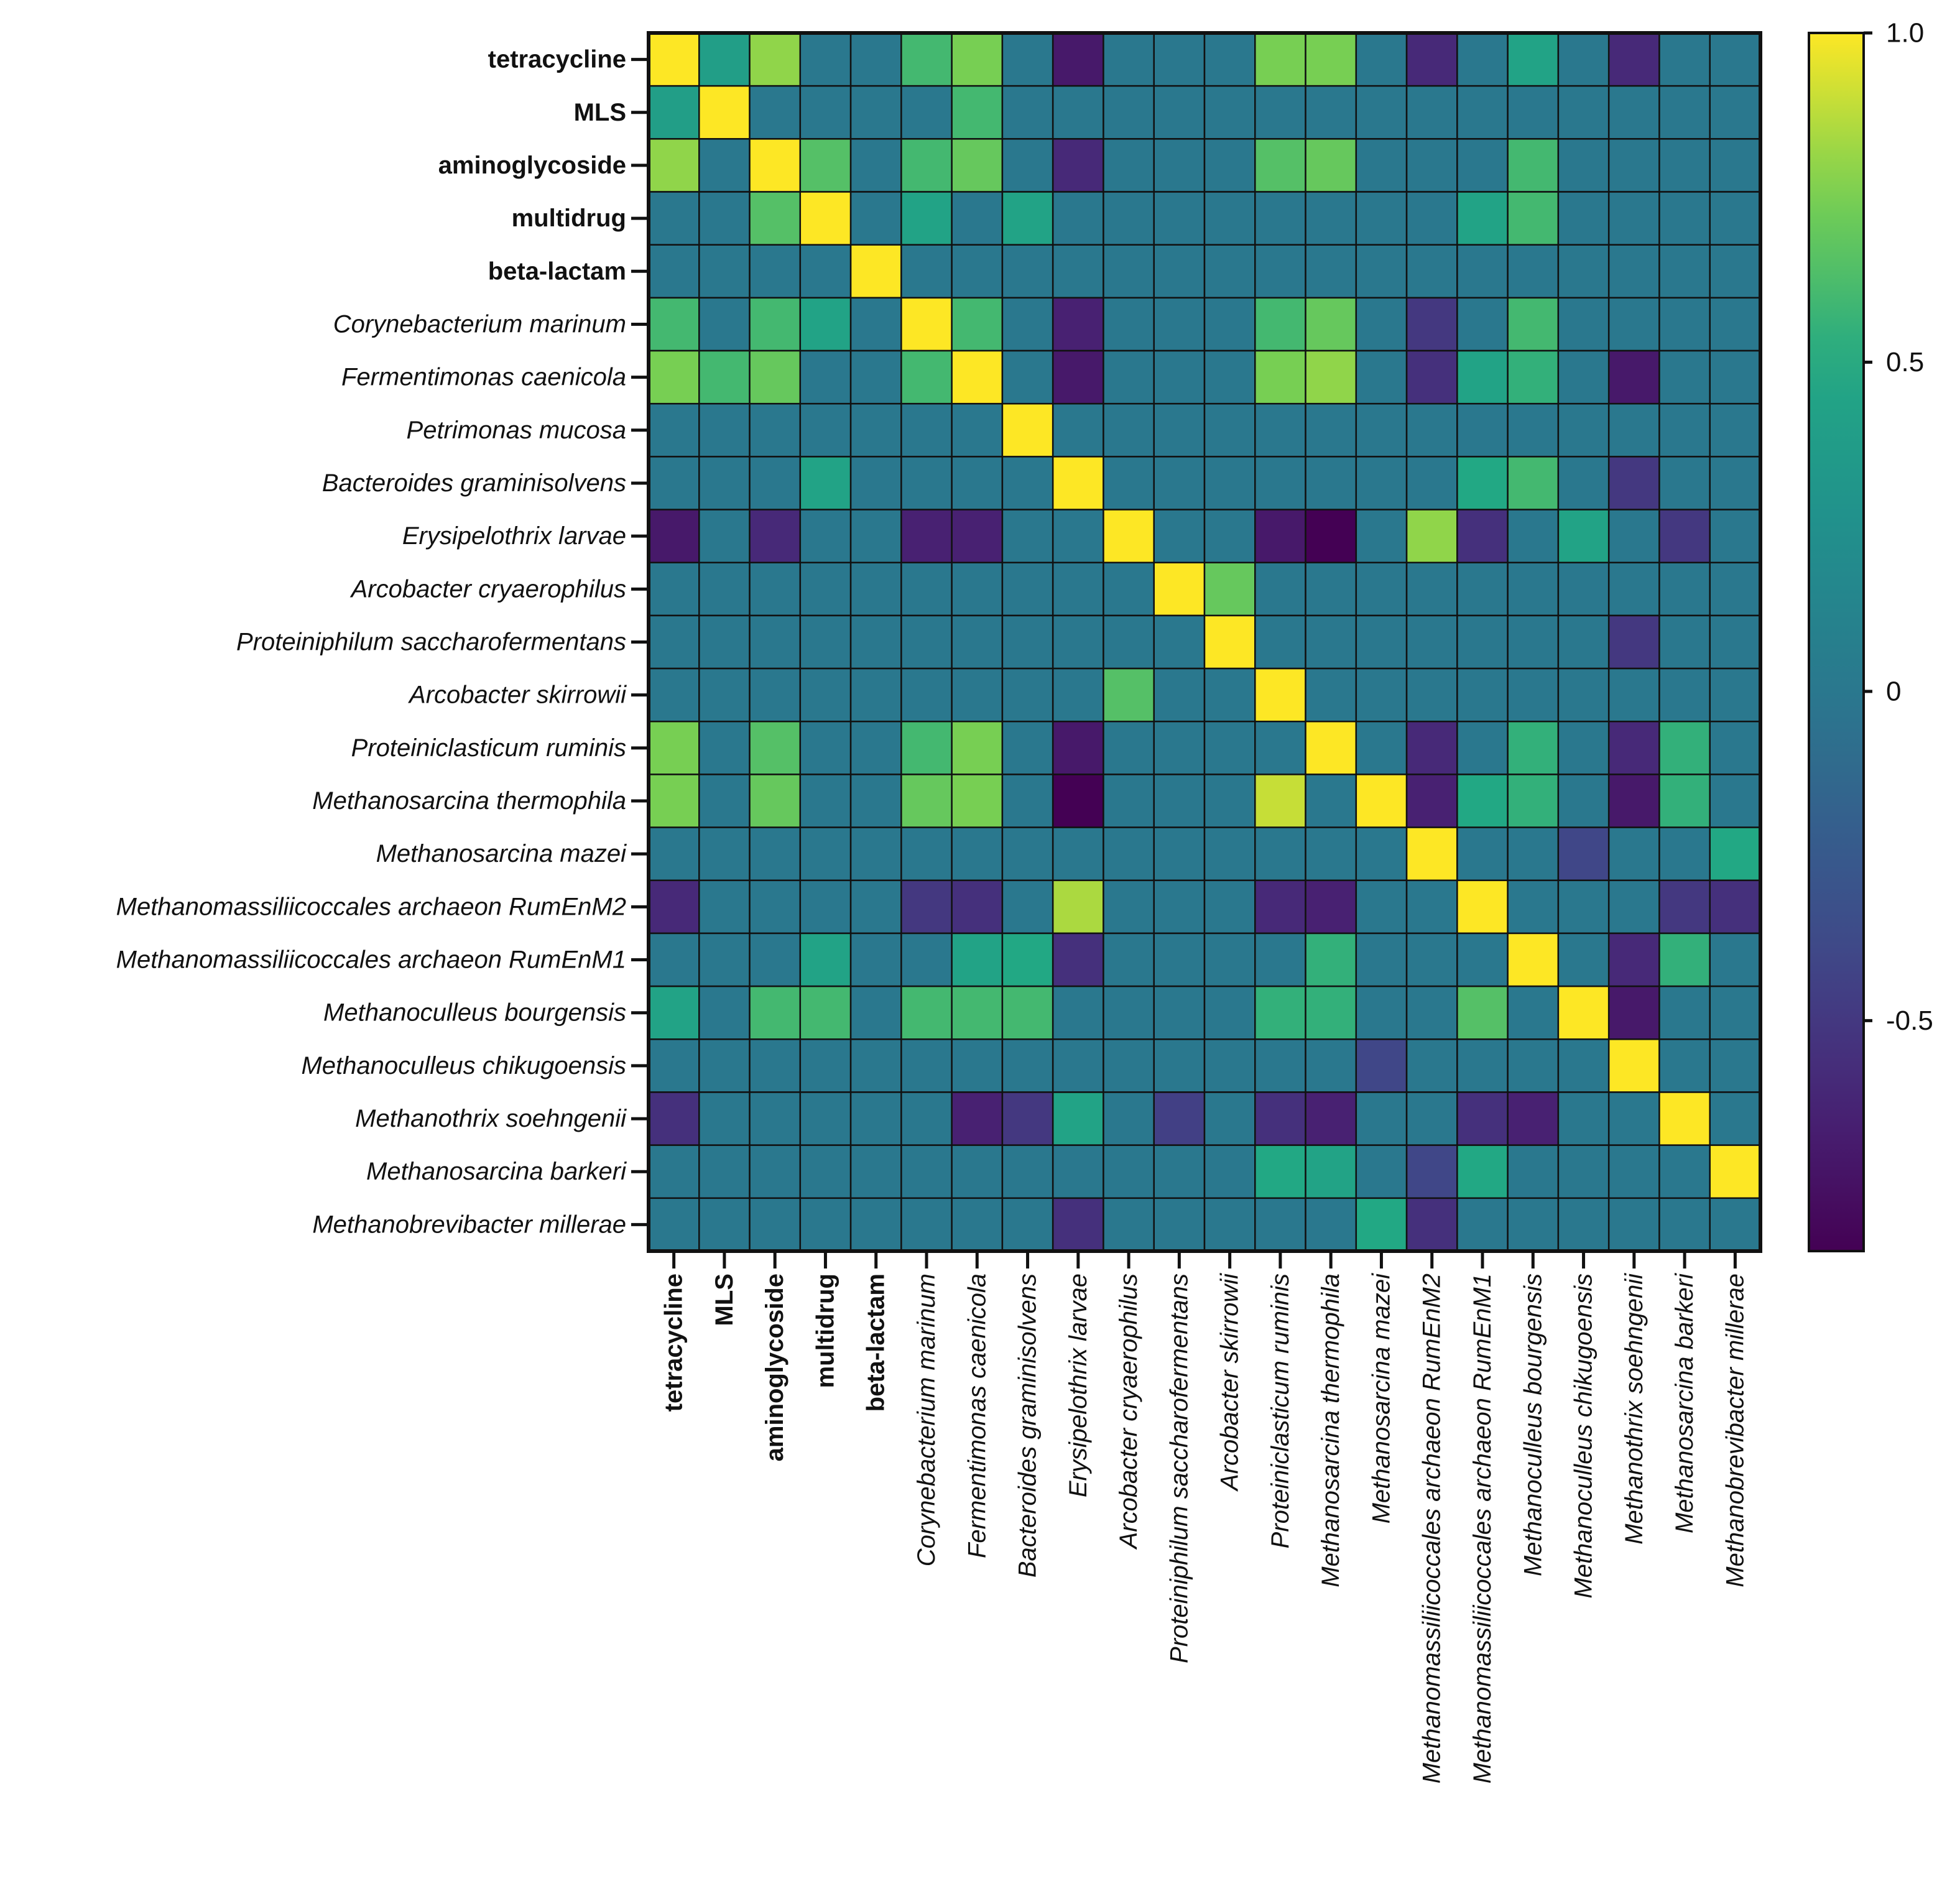  I want to click on y-tick-label: Proteiniphilum saccharofermentans, so click(431, 642).